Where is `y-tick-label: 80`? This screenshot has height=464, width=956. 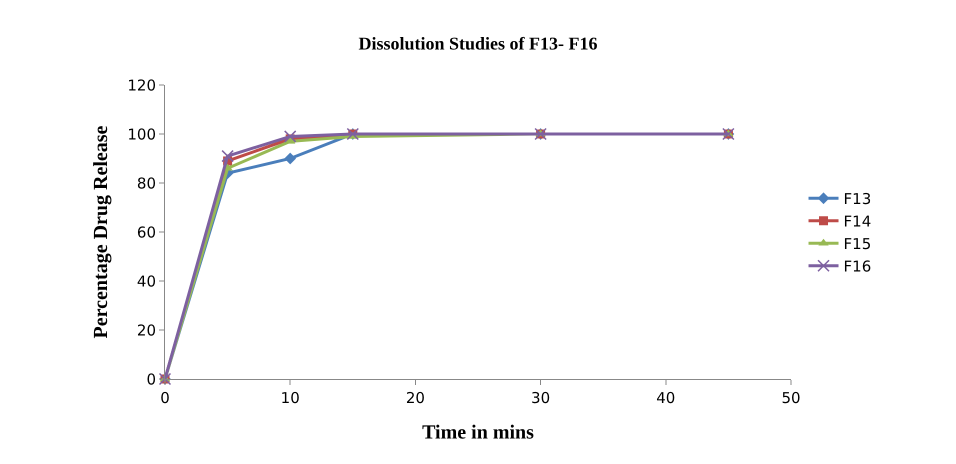 y-tick-label: 80 is located at coordinates (146, 183).